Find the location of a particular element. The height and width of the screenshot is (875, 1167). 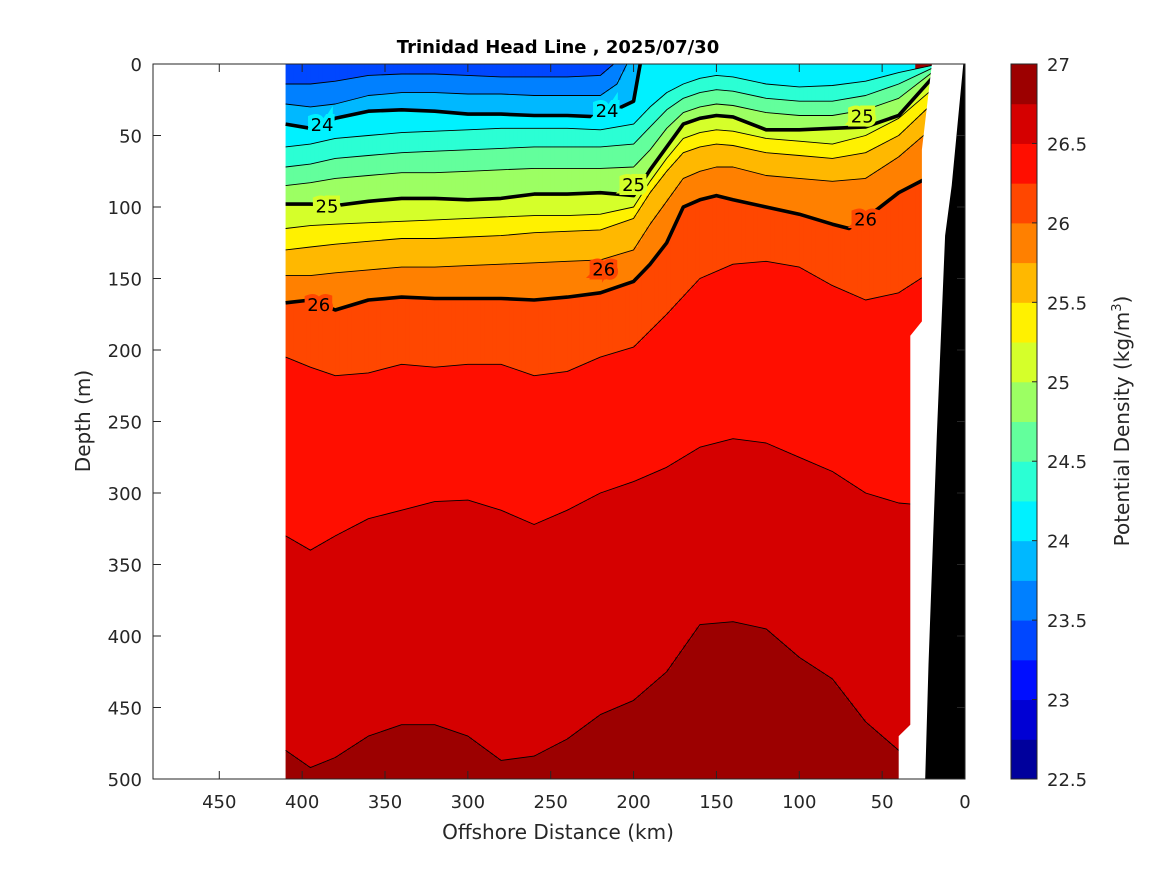

contour-label: 24 is located at coordinates (607, 111).